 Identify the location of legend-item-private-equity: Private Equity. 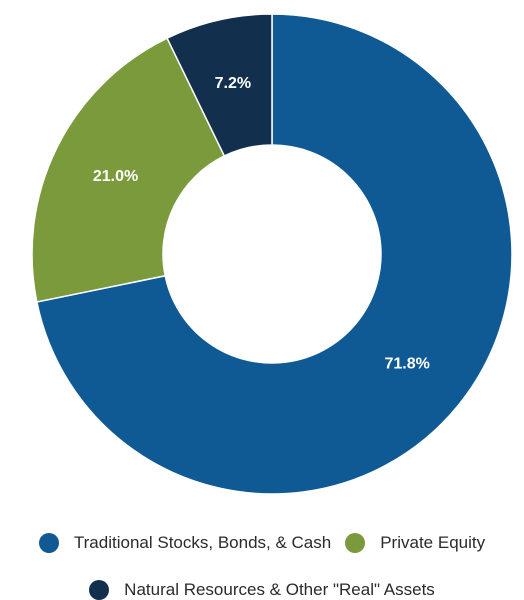
(415, 543).